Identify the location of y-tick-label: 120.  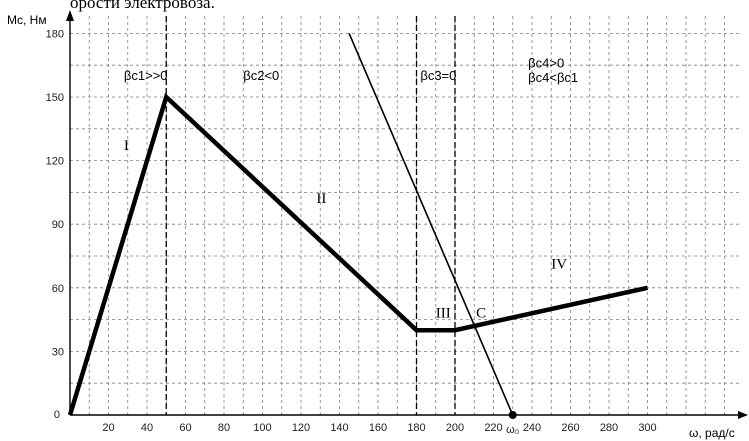
(55, 162).